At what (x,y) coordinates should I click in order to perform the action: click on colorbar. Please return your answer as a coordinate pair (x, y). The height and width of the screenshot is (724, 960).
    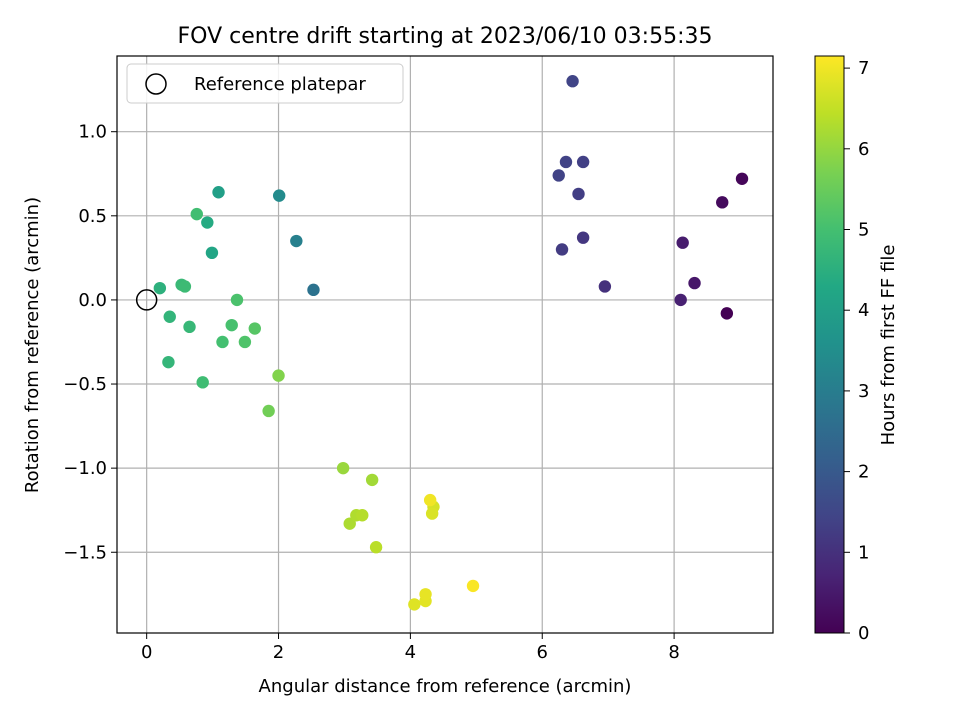
    Looking at the image, I should click on (829, 344).